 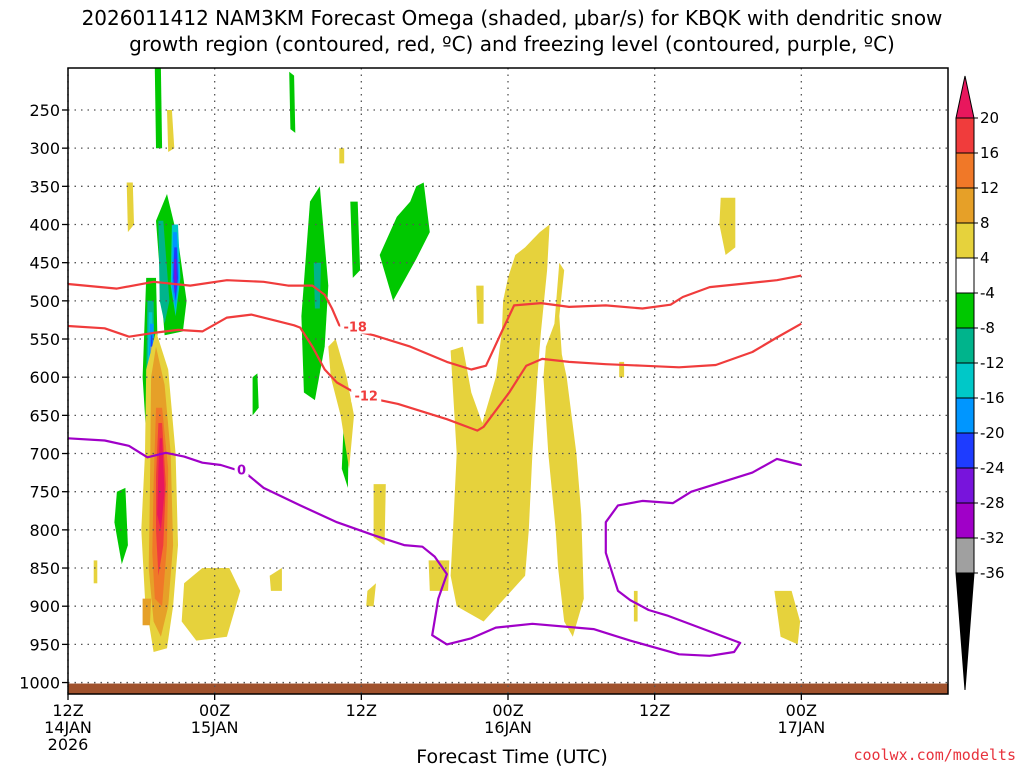 I want to click on colorbar-label: -28, so click(x=992, y=503).